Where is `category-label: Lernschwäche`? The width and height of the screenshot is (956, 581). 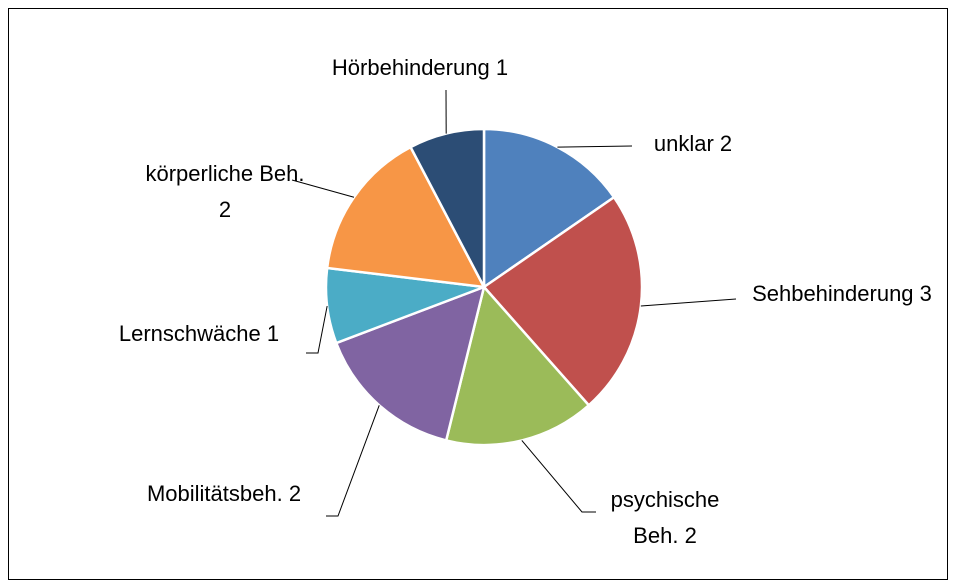 category-label: Lernschwäche is located at coordinates (189, 333).